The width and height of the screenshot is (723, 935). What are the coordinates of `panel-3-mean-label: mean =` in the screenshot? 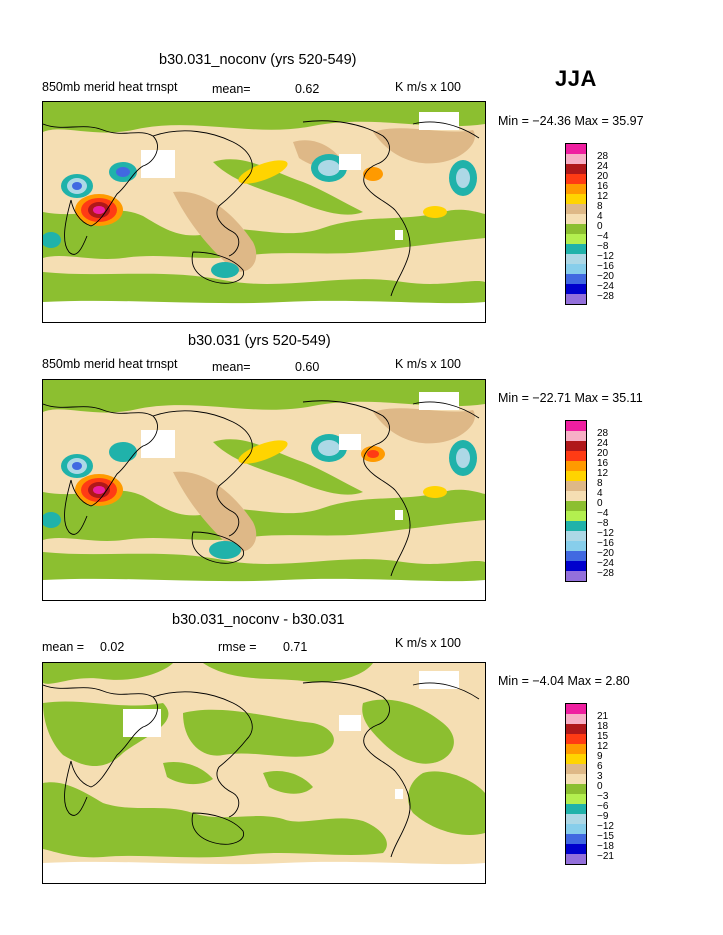 It's located at (63, 647).